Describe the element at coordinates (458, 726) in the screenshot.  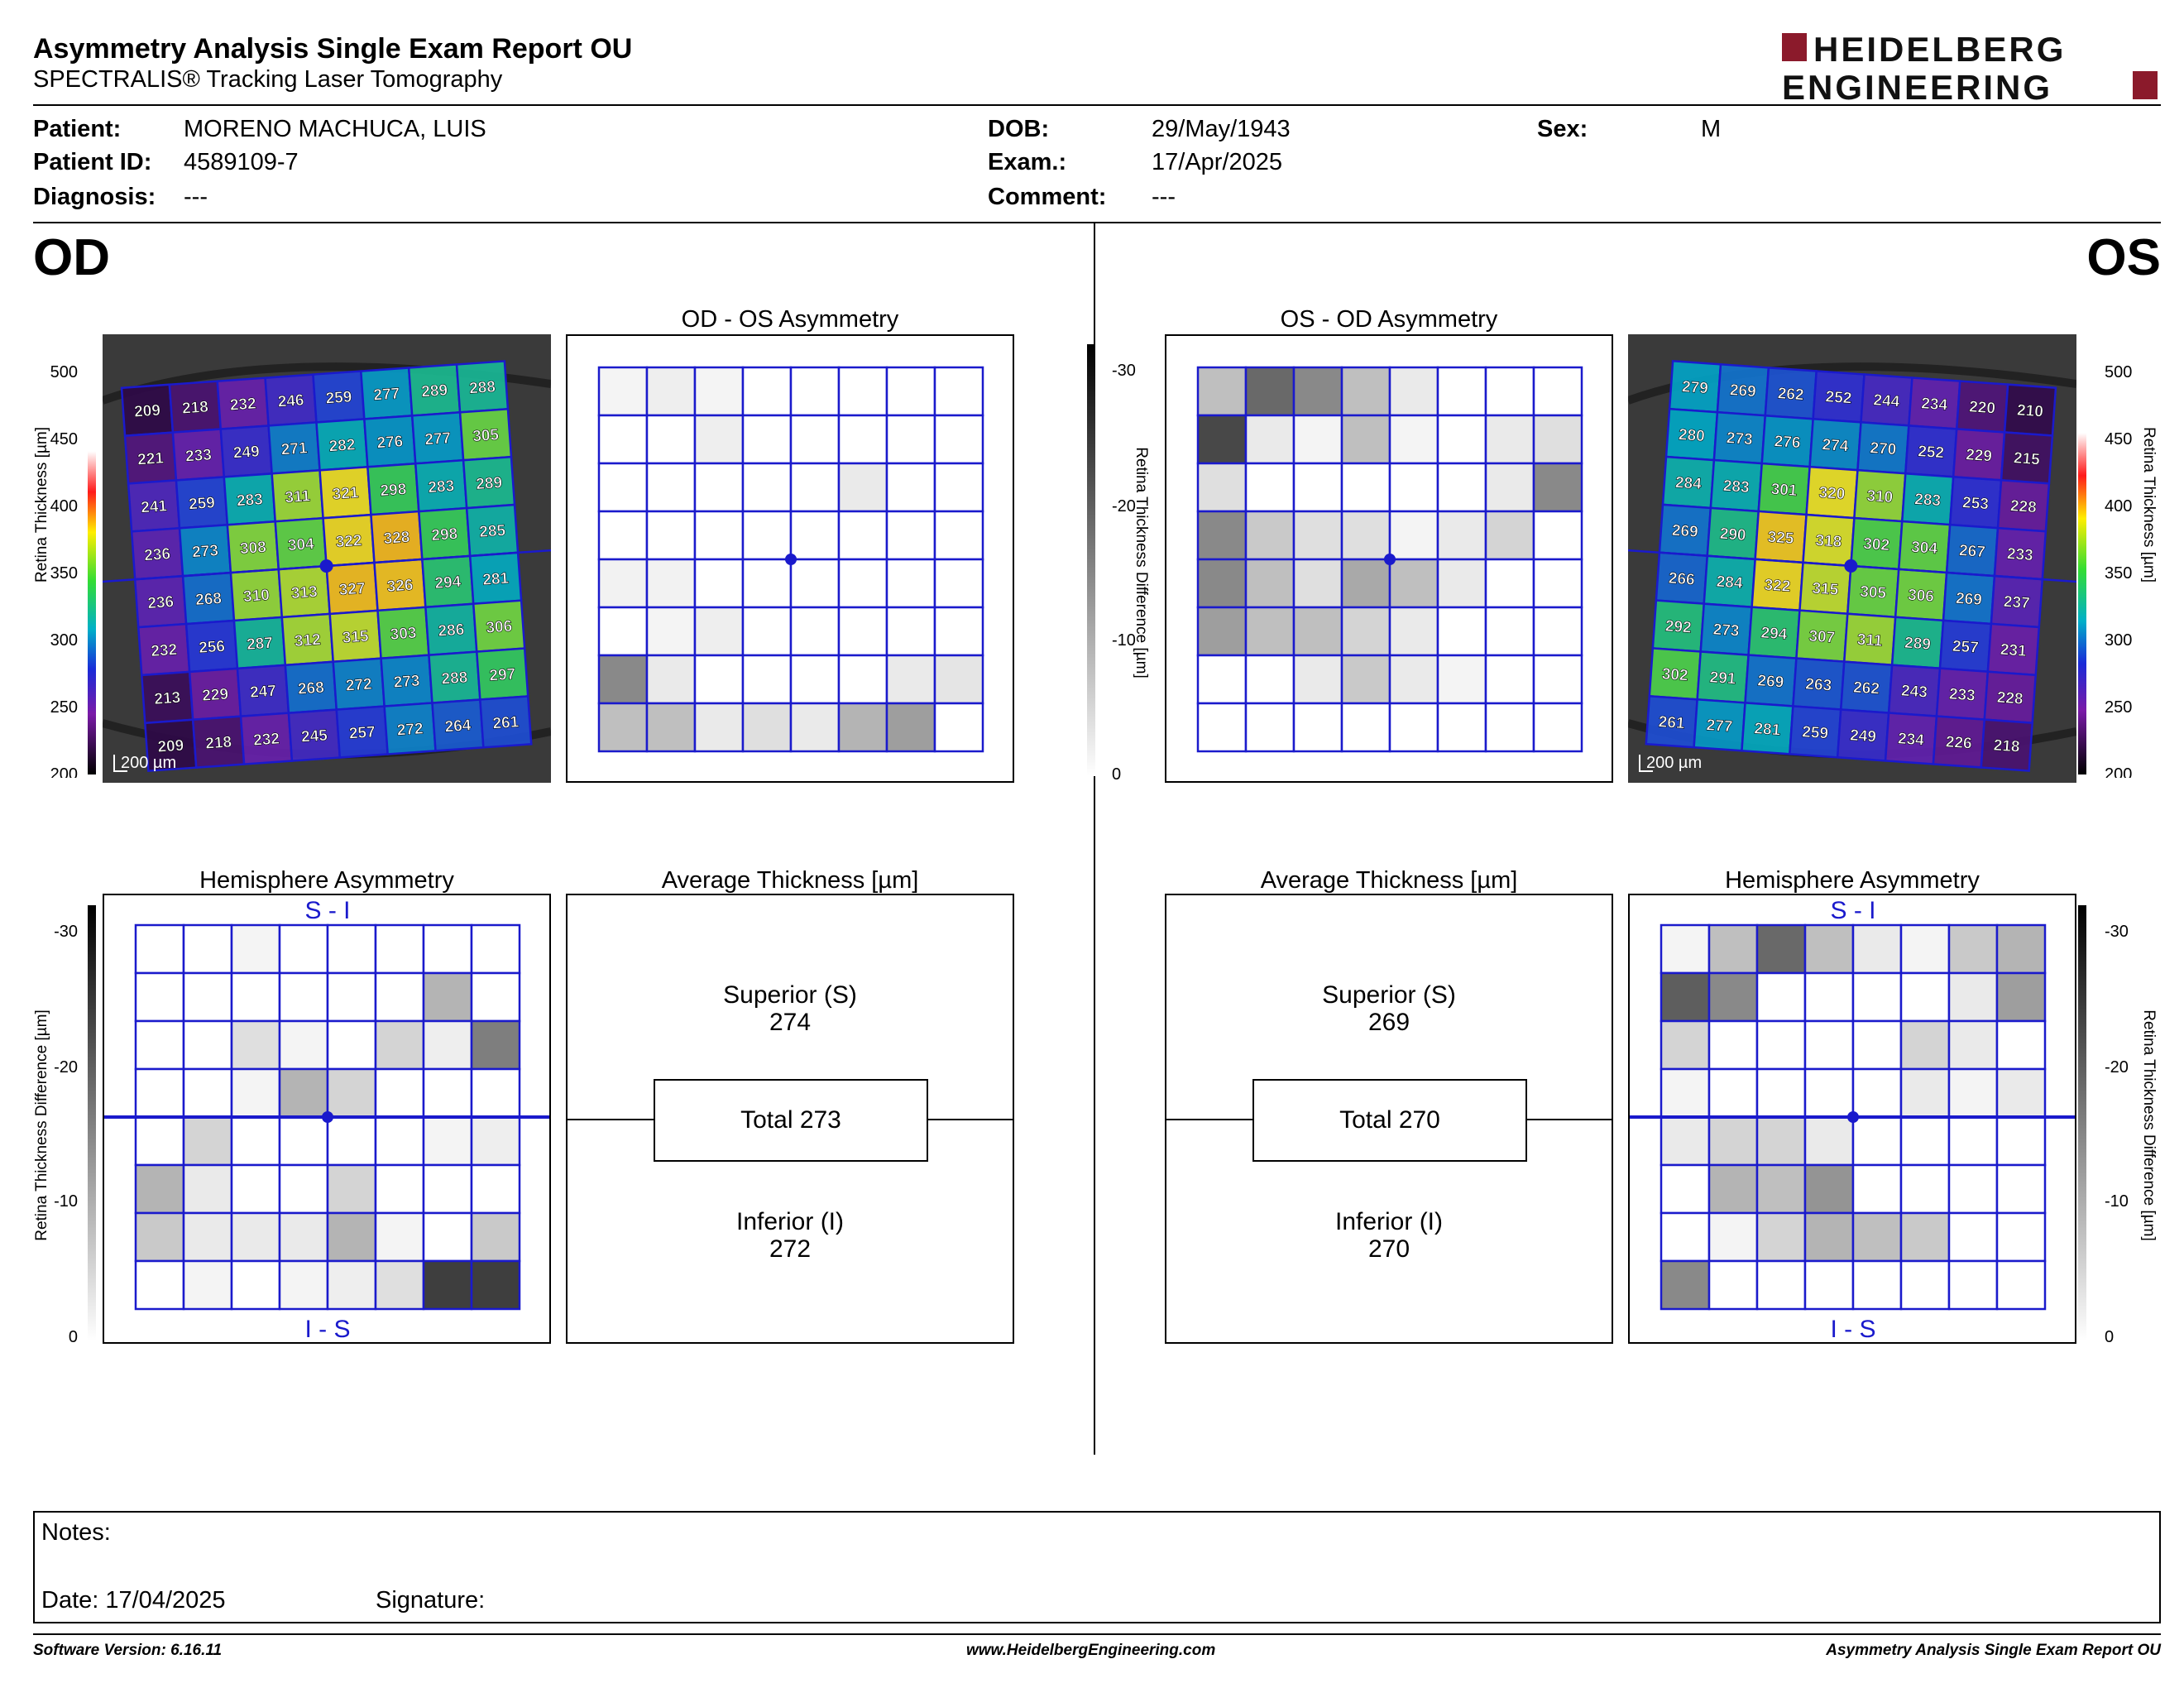
I see `od-map-grid-value: 264` at that location.